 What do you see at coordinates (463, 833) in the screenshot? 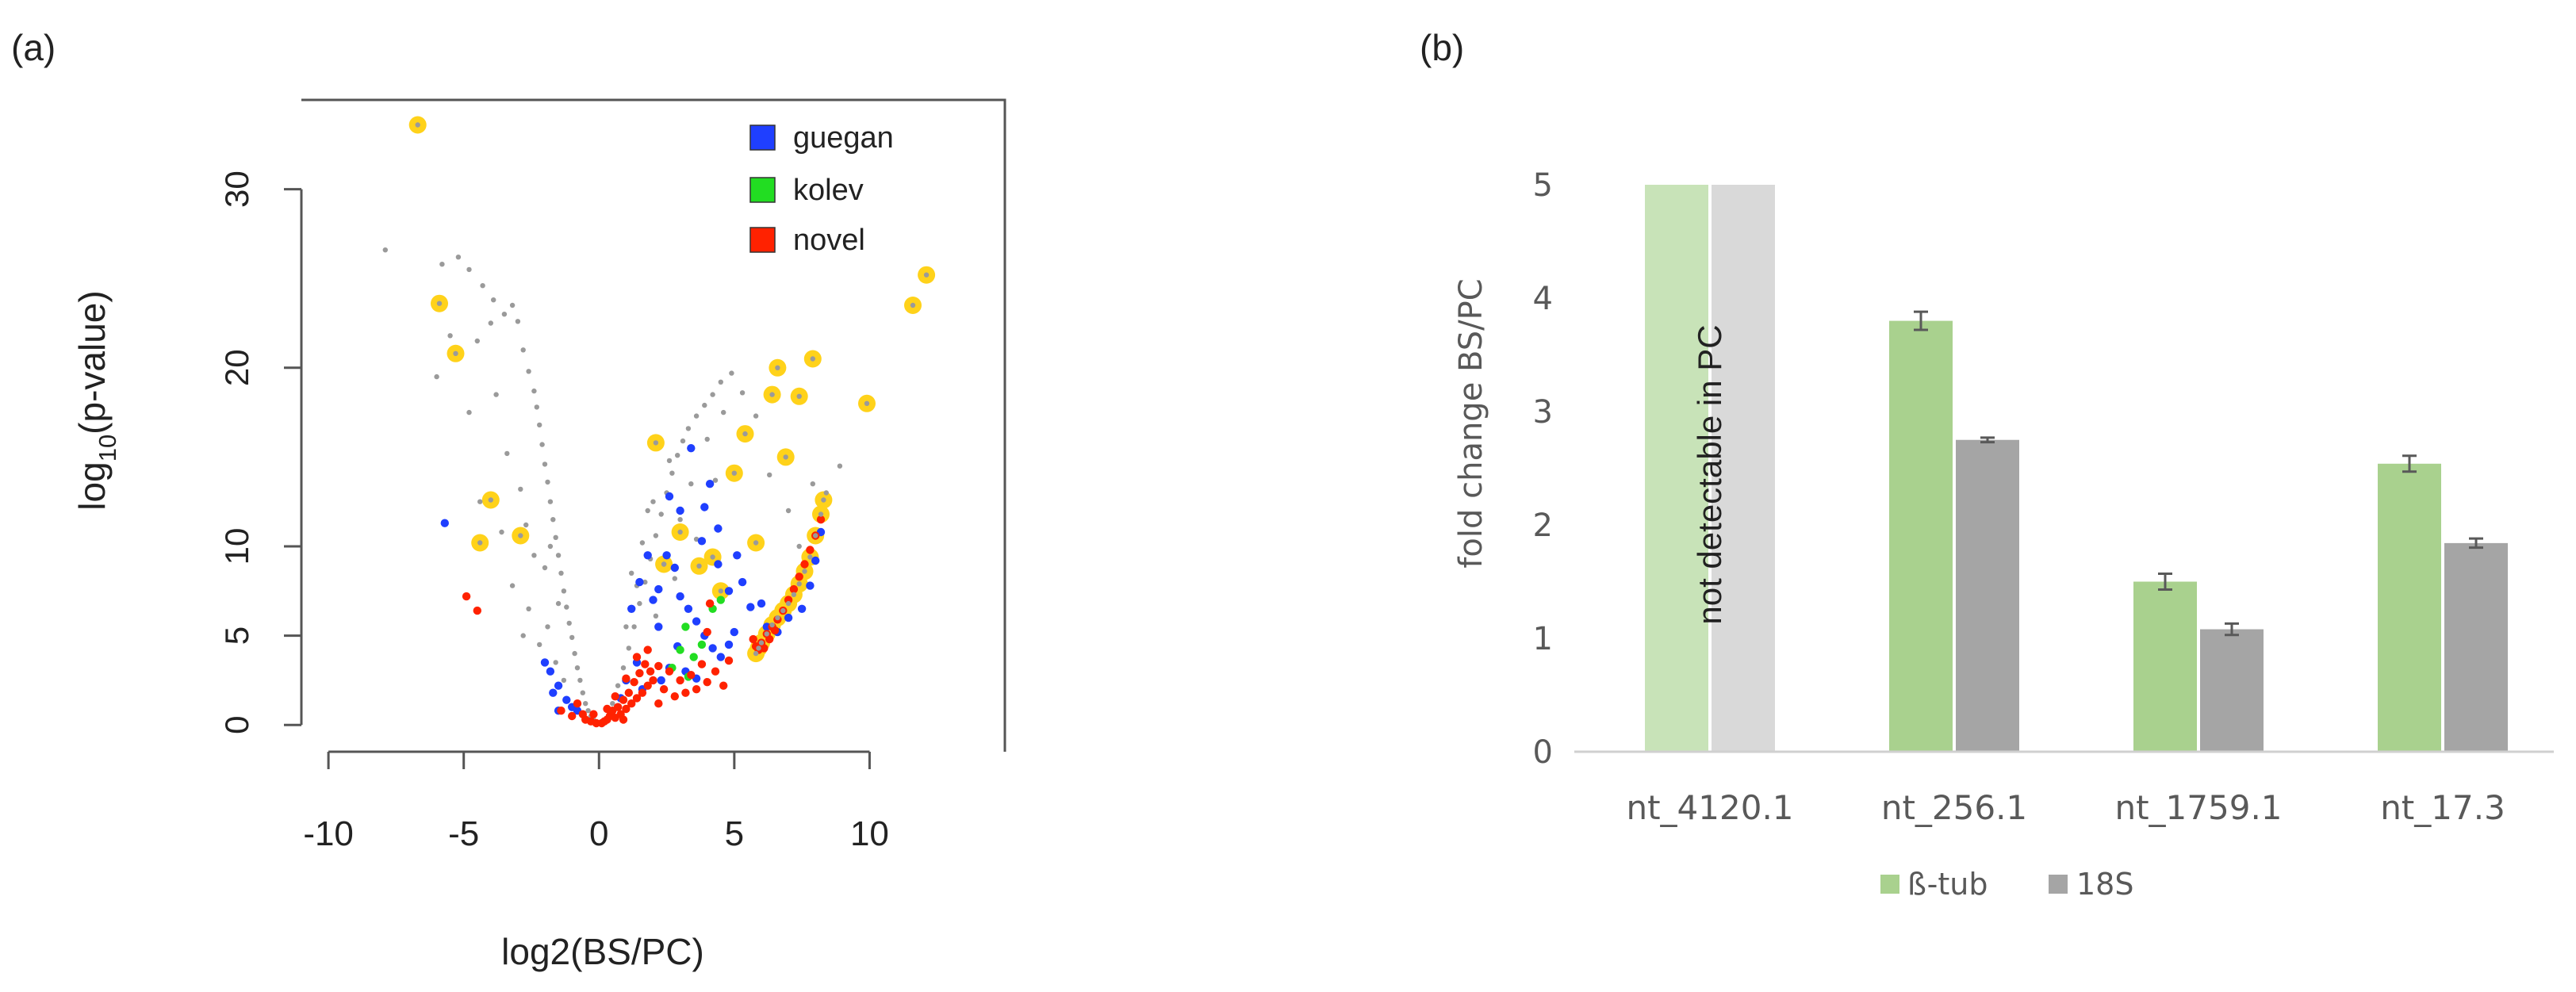
I see `x-tick-label: -5` at bounding box center [463, 833].